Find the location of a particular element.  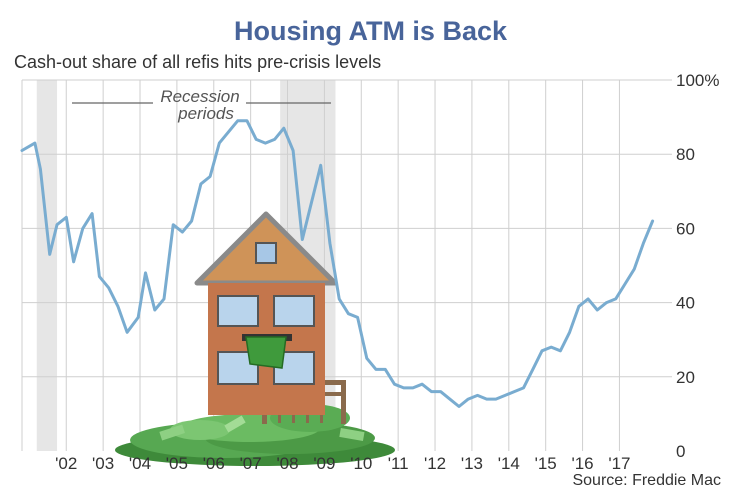

x-tick-label-12: '14 is located at coordinates (509, 463).